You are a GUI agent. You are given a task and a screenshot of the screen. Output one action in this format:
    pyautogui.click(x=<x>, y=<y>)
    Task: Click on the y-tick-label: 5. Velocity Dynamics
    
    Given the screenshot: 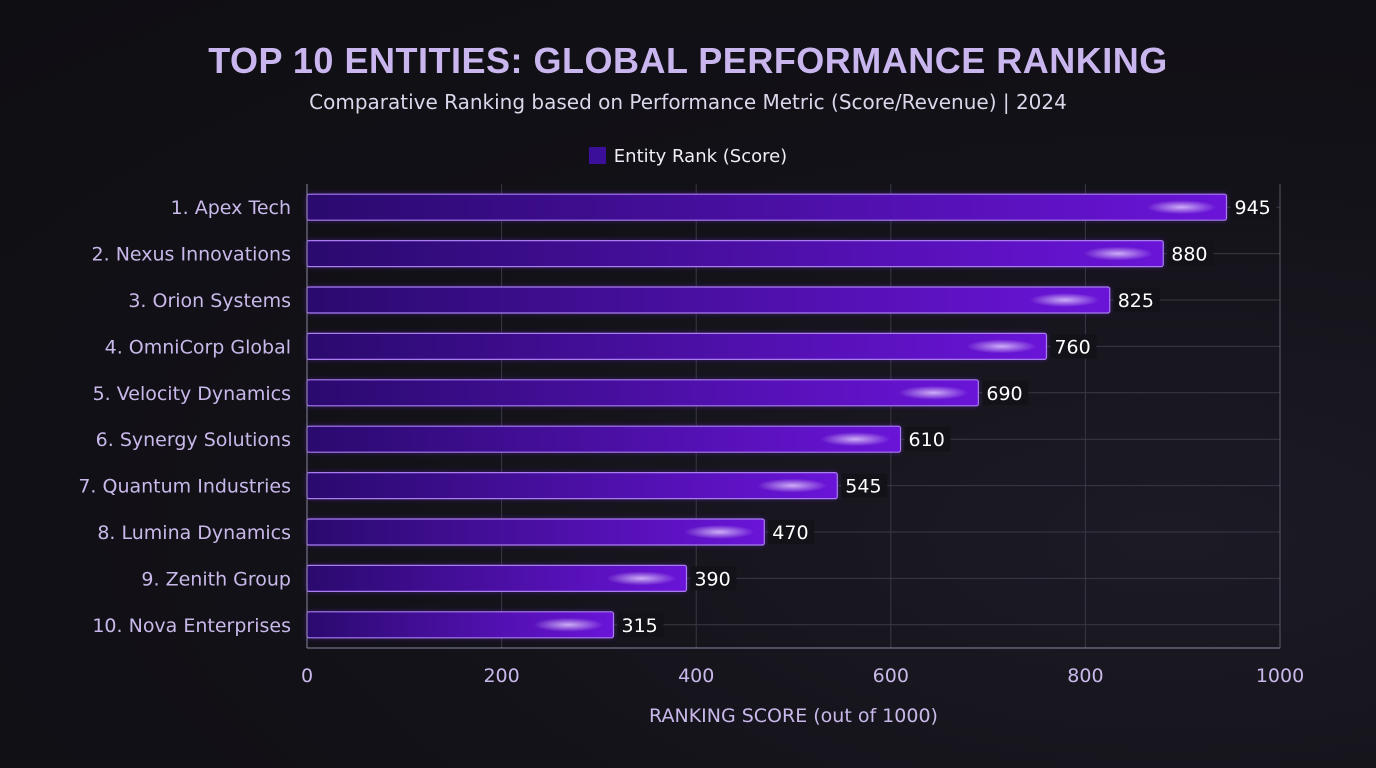 What is the action you would take?
    pyautogui.click(x=192, y=394)
    